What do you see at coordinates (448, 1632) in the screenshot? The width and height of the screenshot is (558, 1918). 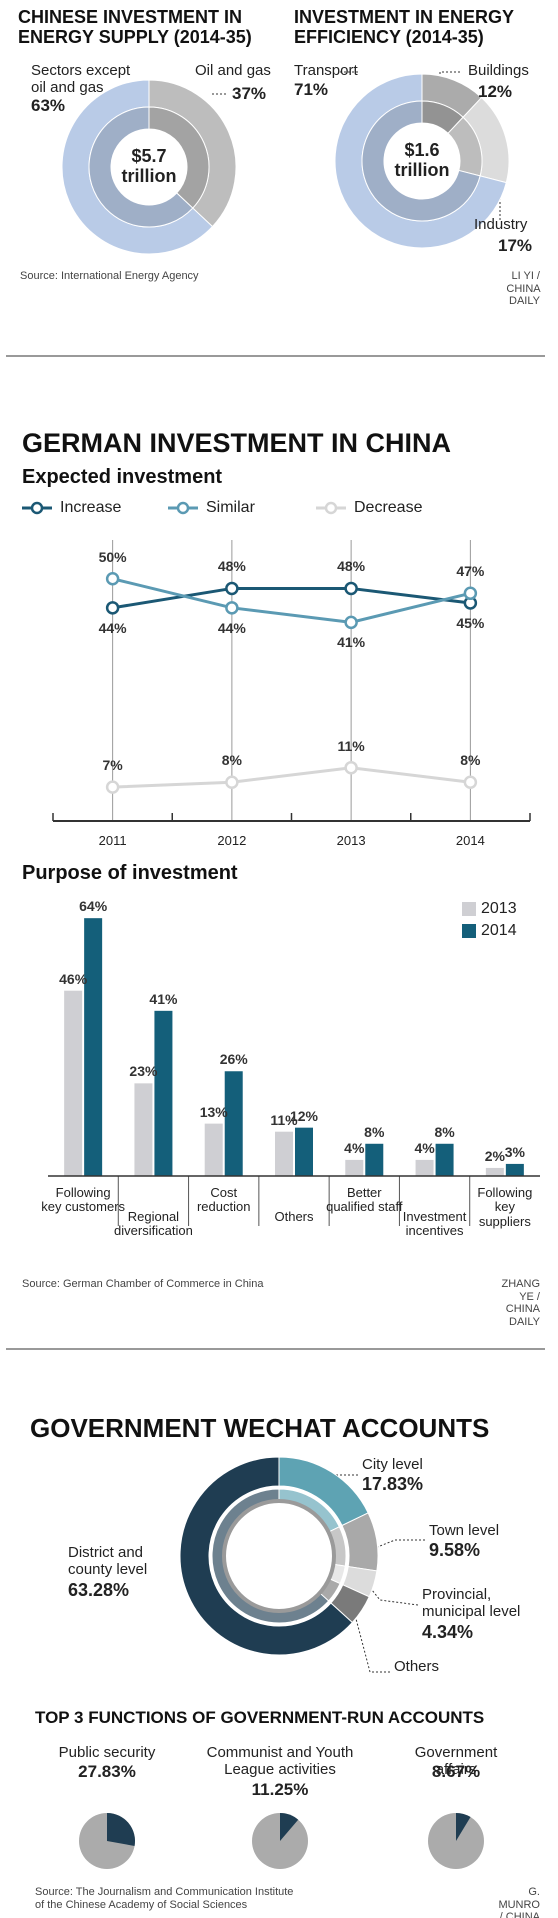 I see `value-label: 4.34%` at bounding box center [448, 1632].